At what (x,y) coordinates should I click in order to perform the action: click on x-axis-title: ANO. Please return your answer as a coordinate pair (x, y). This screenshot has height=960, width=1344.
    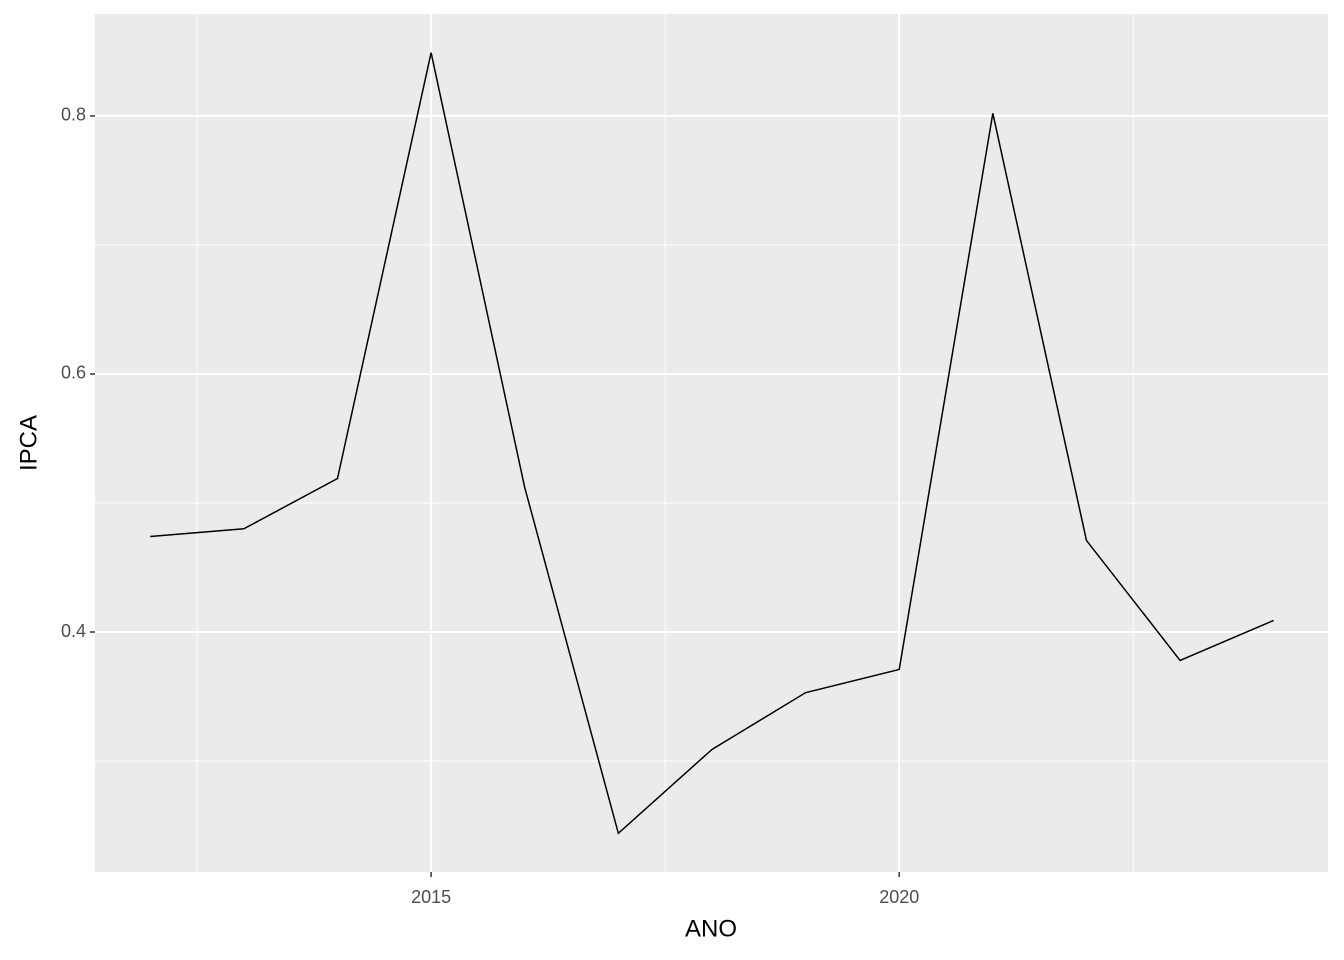
    Looking at the image, I should click on (711, 928).